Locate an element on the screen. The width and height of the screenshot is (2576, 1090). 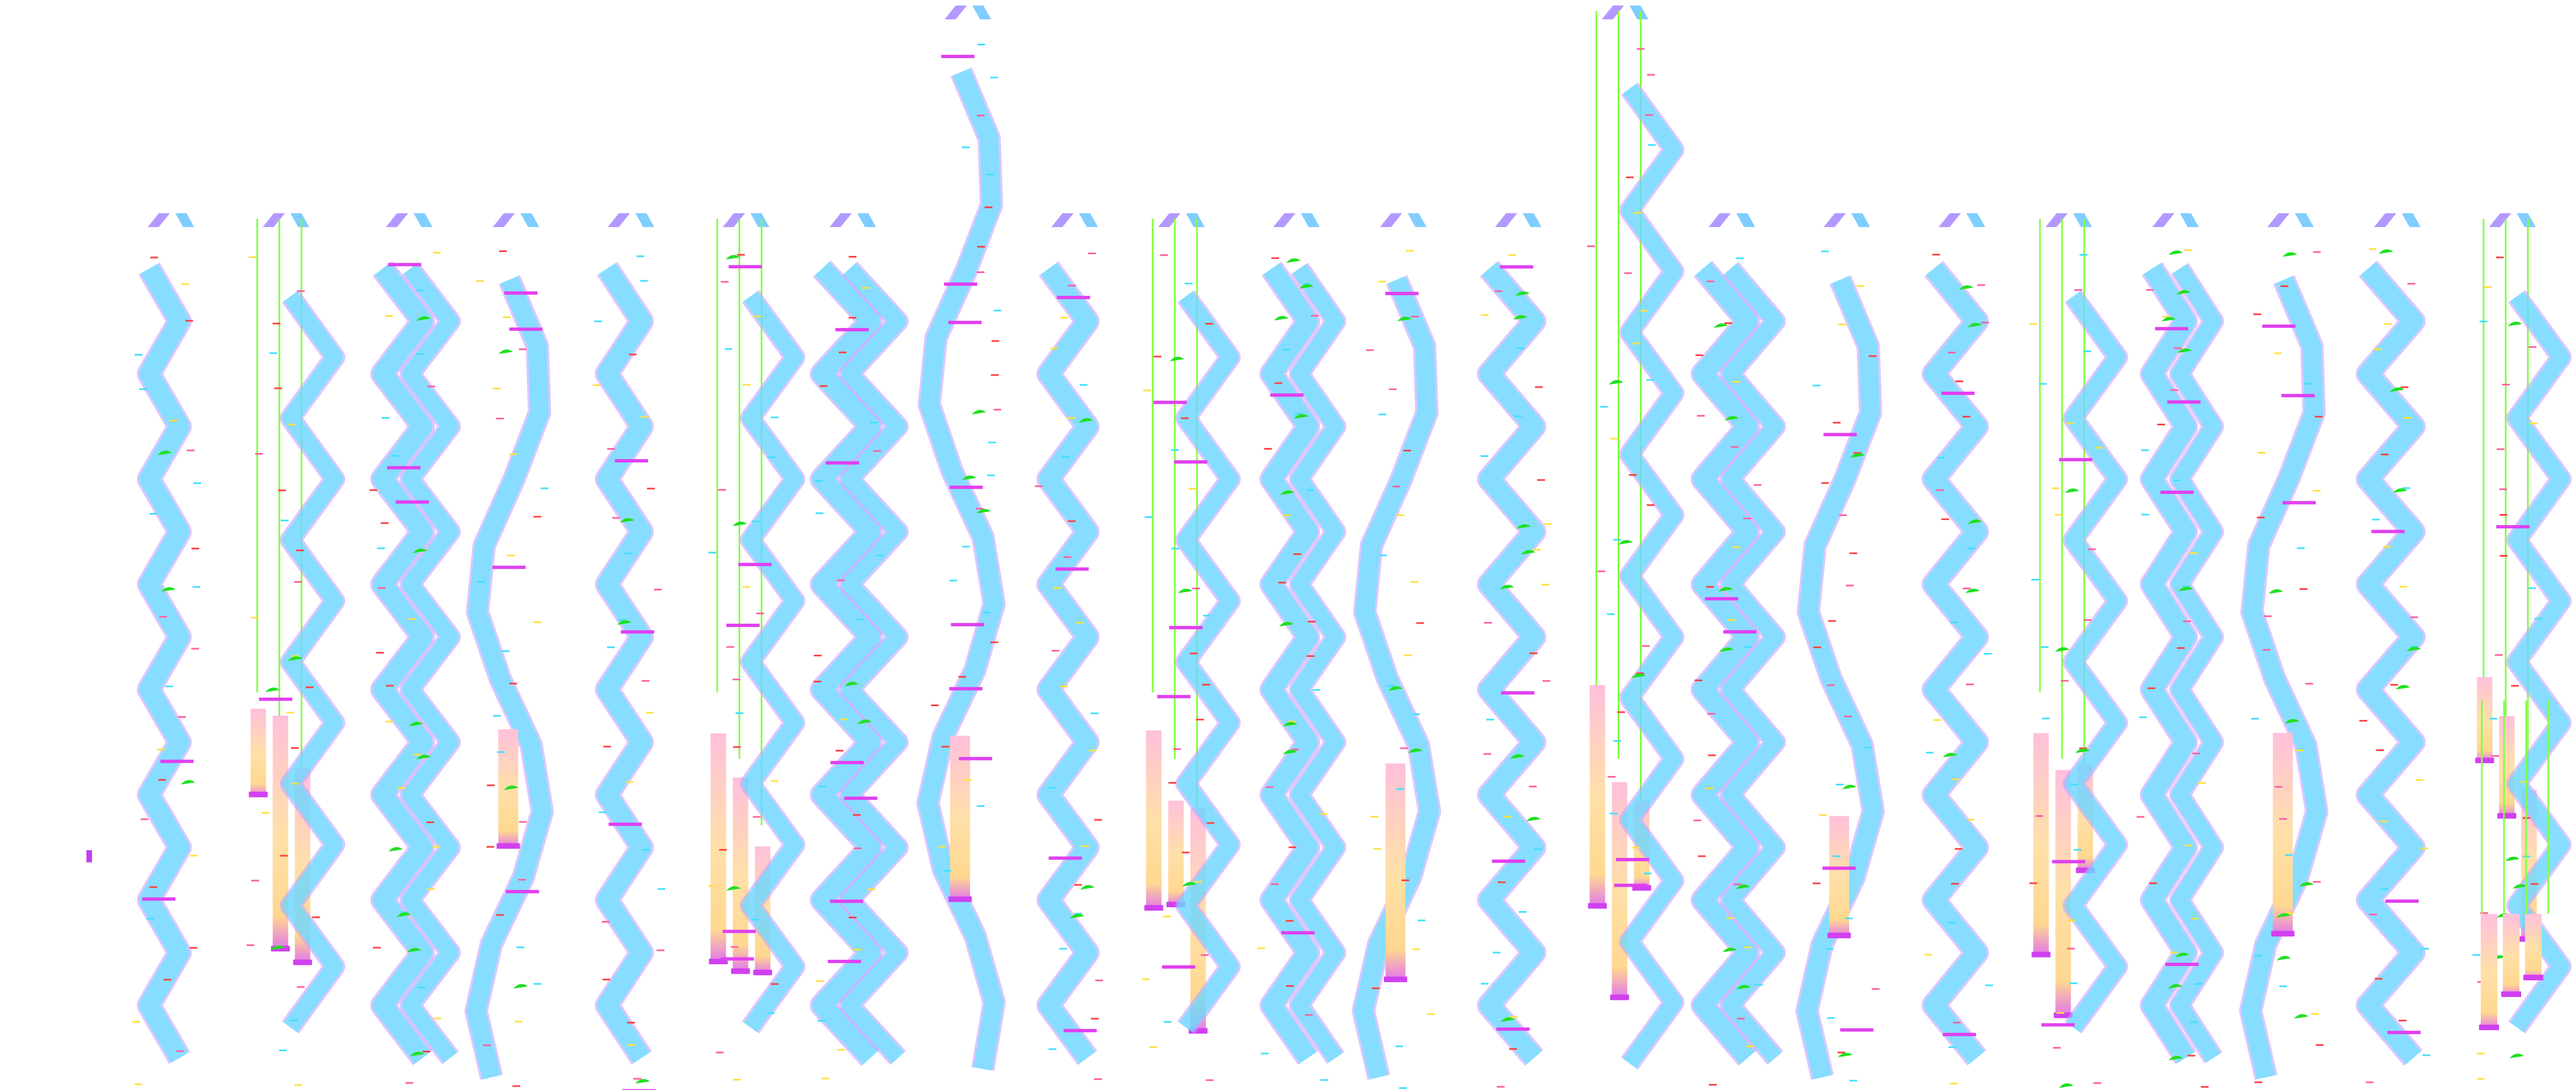
bar is located at coordinates (2533, 947).